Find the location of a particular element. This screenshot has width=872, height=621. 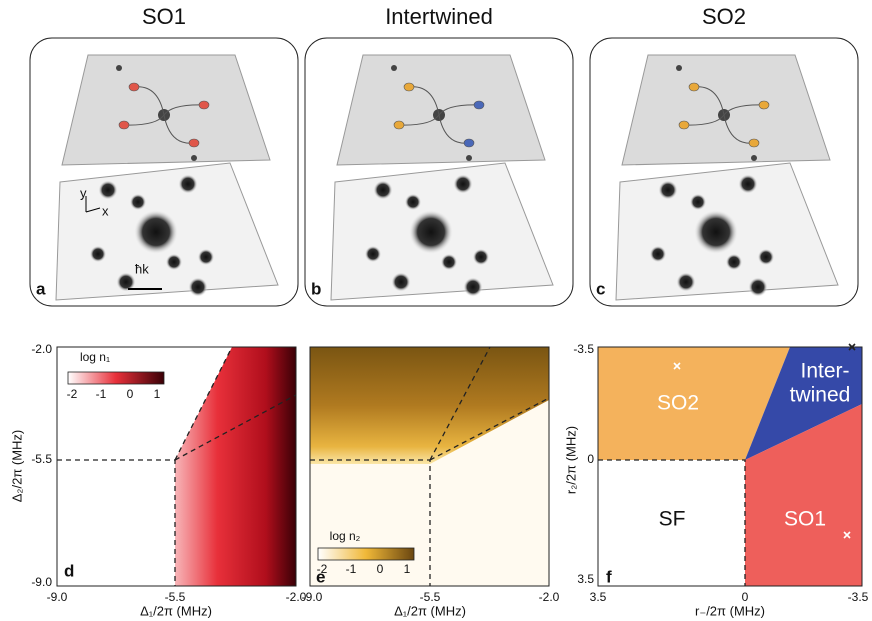

heatmap-region is located at coordinates (235, 466).